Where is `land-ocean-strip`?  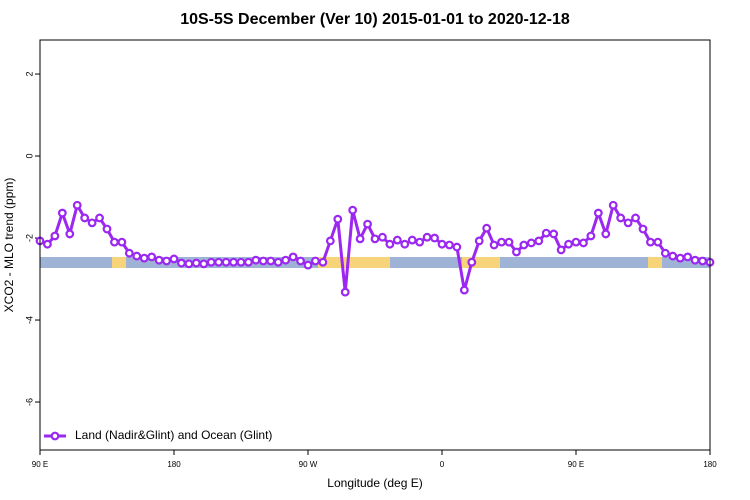 land-ocean-strip is located at coordinates (375, 262).